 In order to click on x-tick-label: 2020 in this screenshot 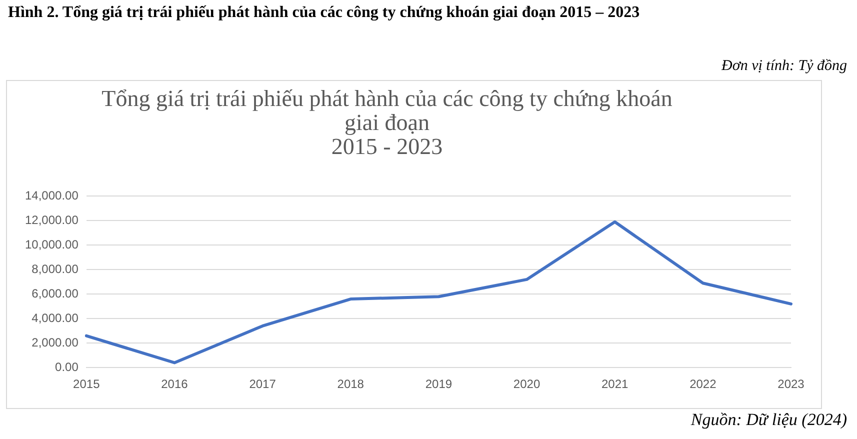, I will do `click(526, 384)`.